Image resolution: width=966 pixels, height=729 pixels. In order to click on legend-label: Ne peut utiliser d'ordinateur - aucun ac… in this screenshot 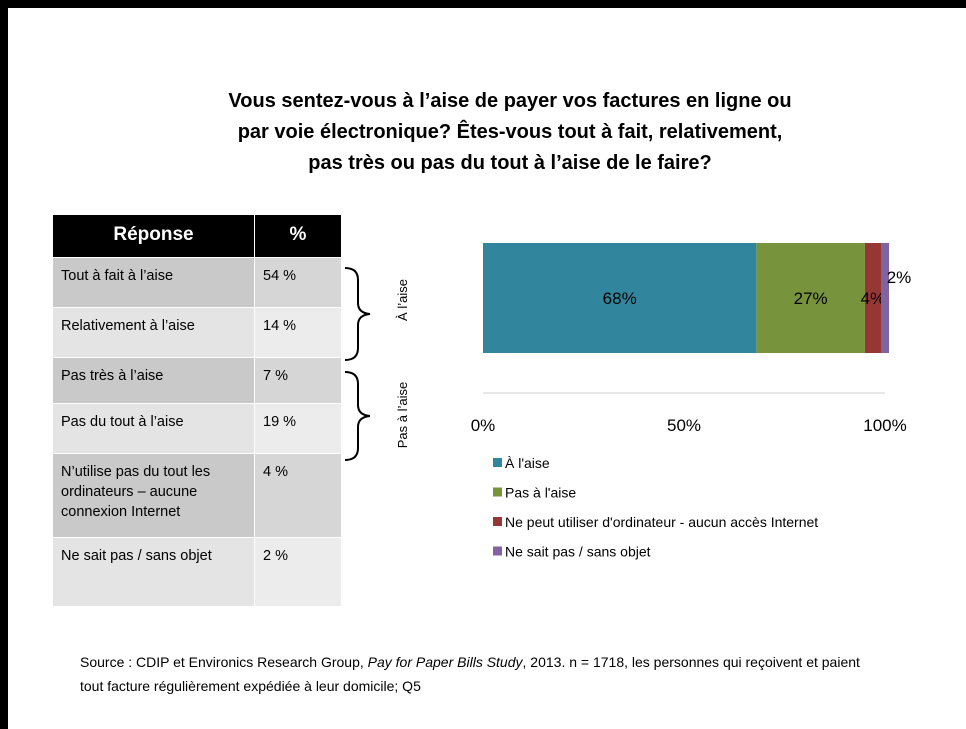, I will do `click(661, 522)`.